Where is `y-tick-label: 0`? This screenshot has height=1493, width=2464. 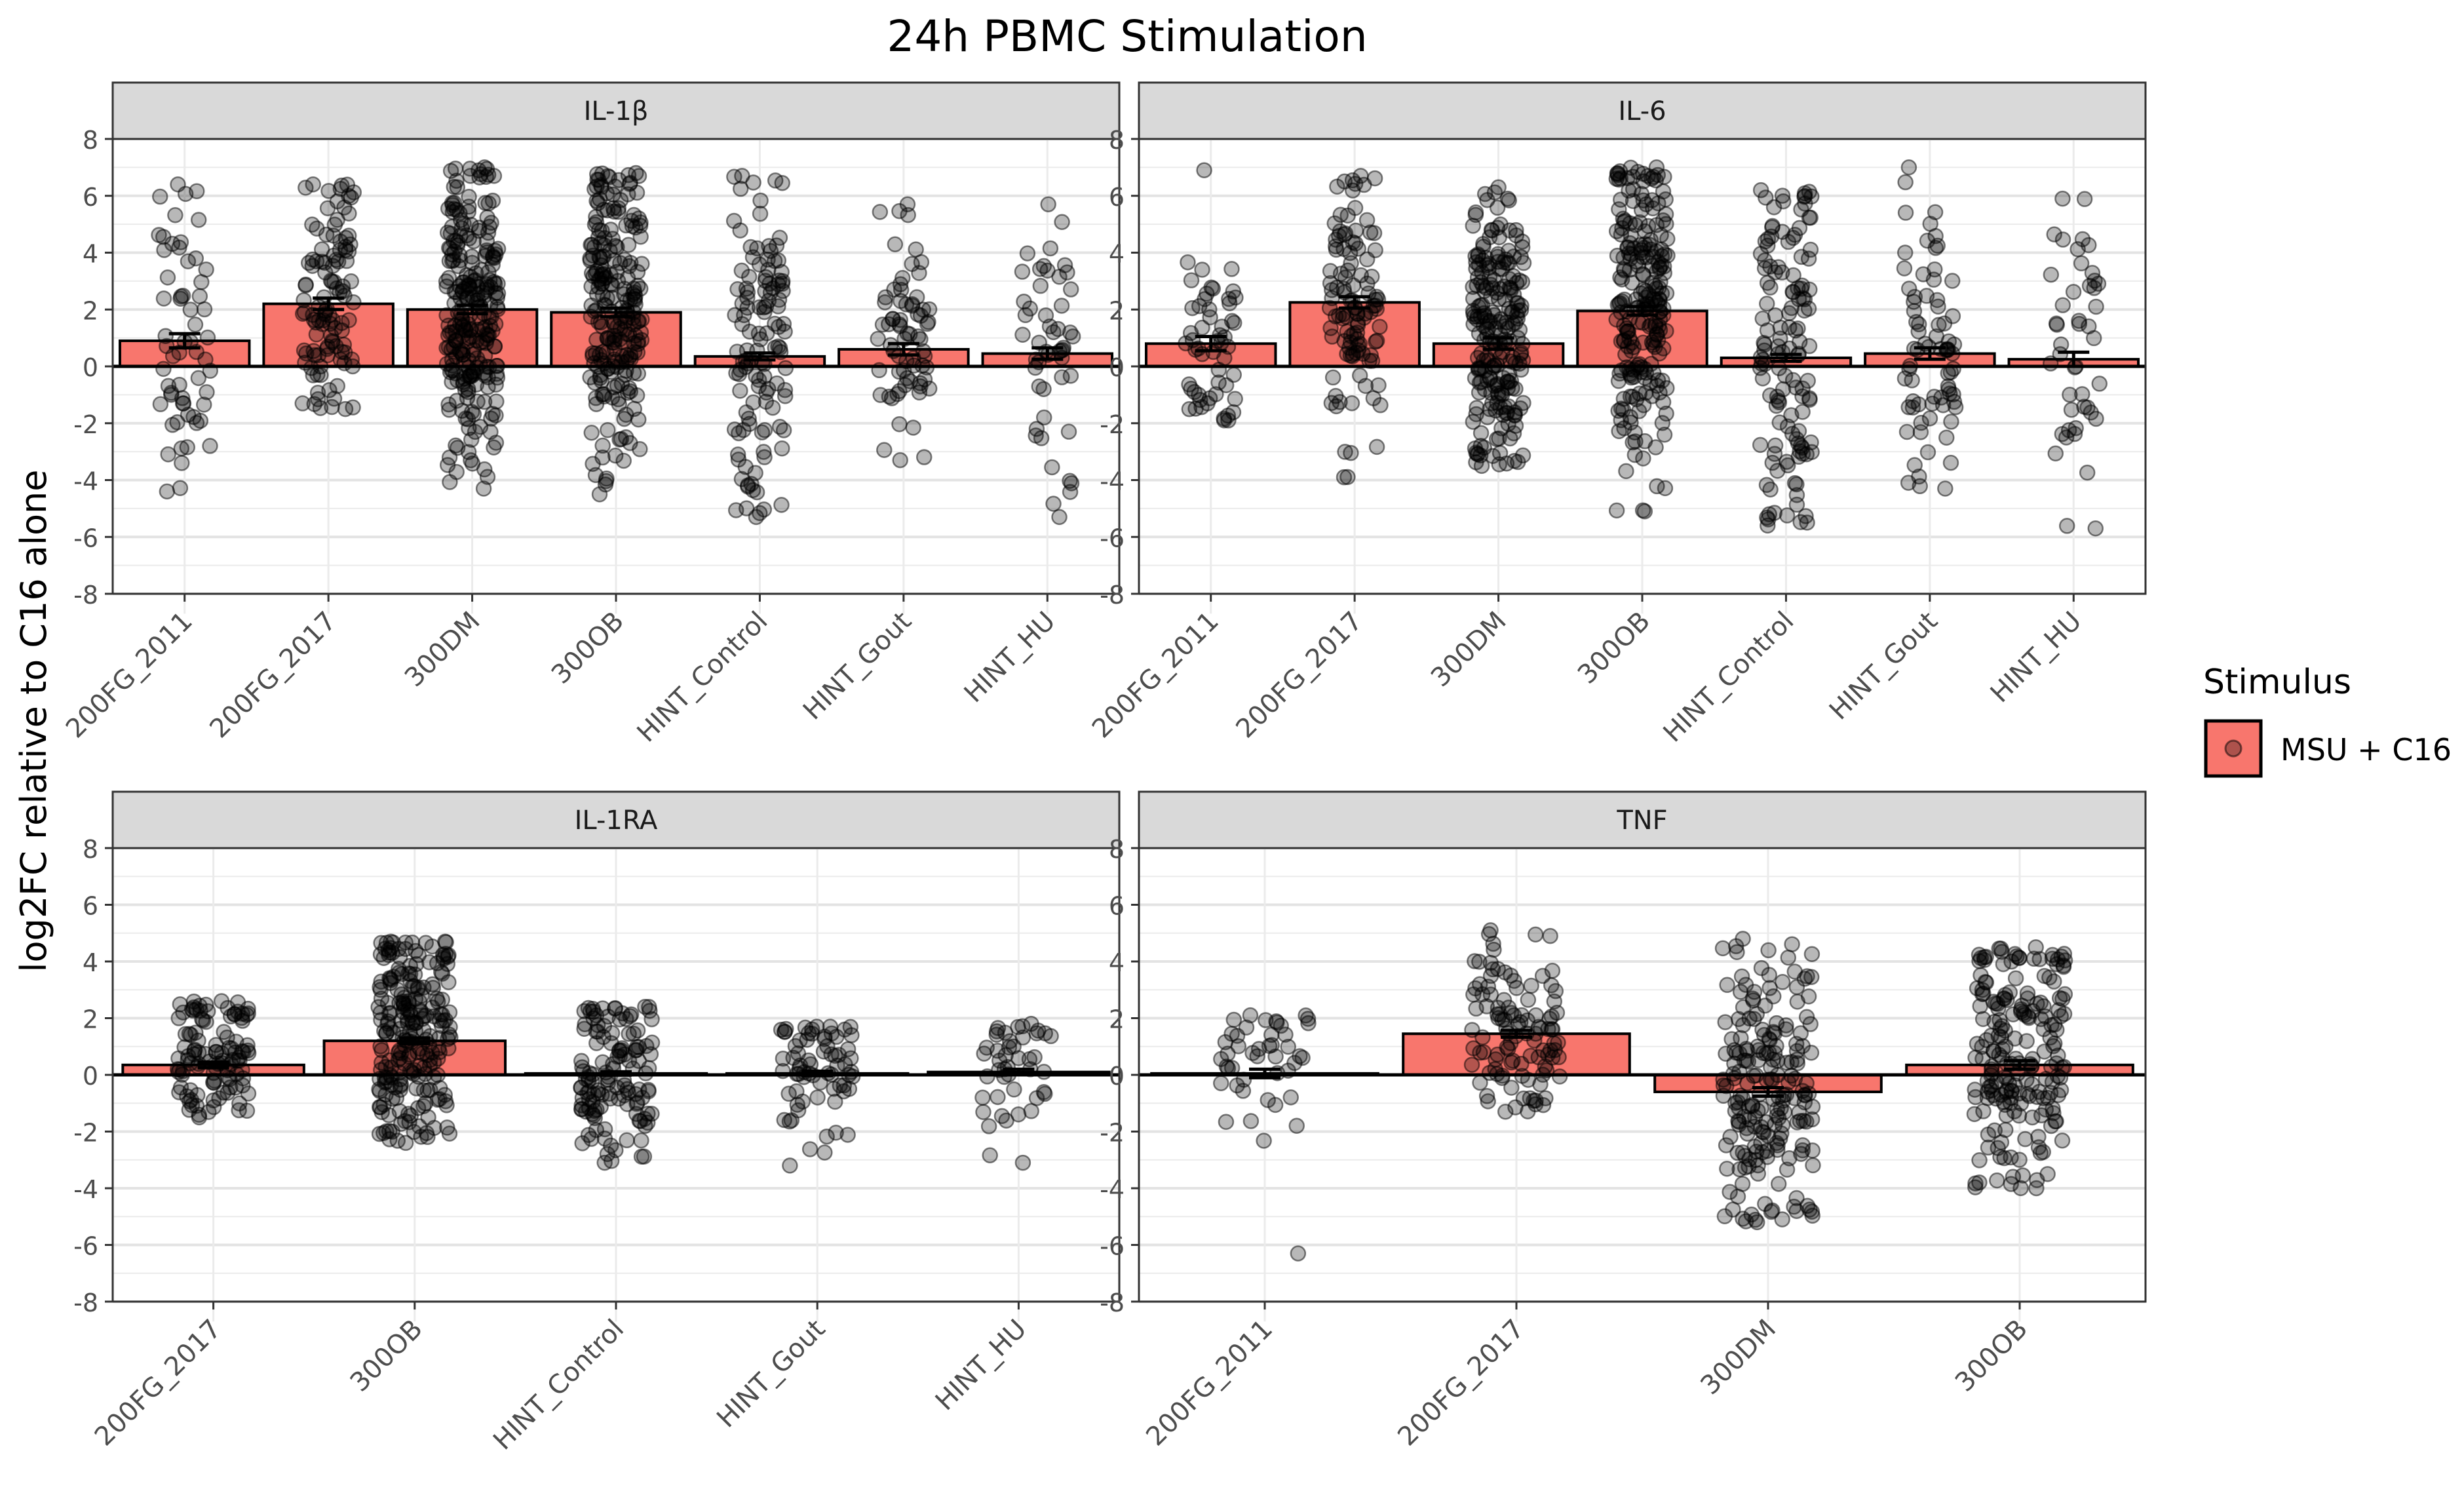
y-tick-label: 0 is located at coordinates (1117, 1076).